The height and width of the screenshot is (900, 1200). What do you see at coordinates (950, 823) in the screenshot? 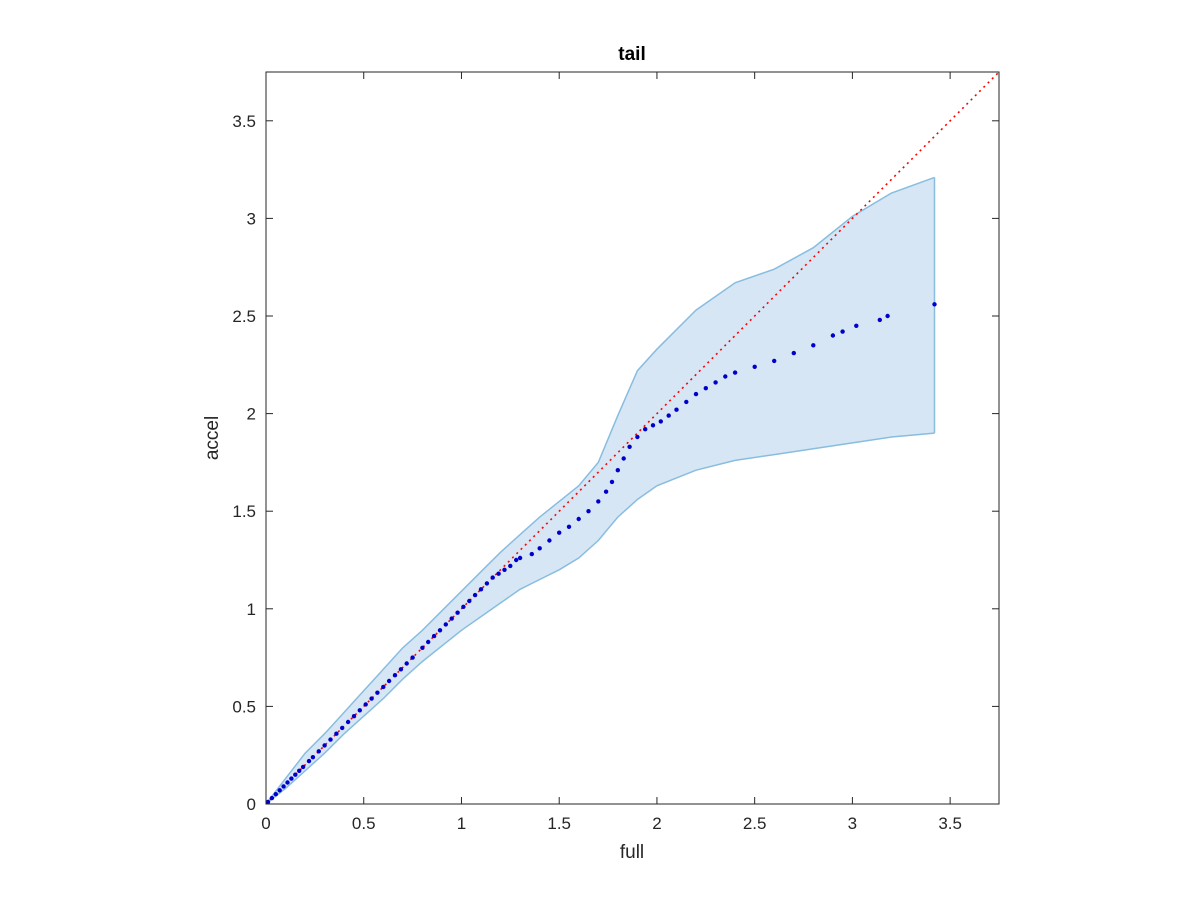
I see `x-tick-label: 3.5` at bounding box center [950, 823].